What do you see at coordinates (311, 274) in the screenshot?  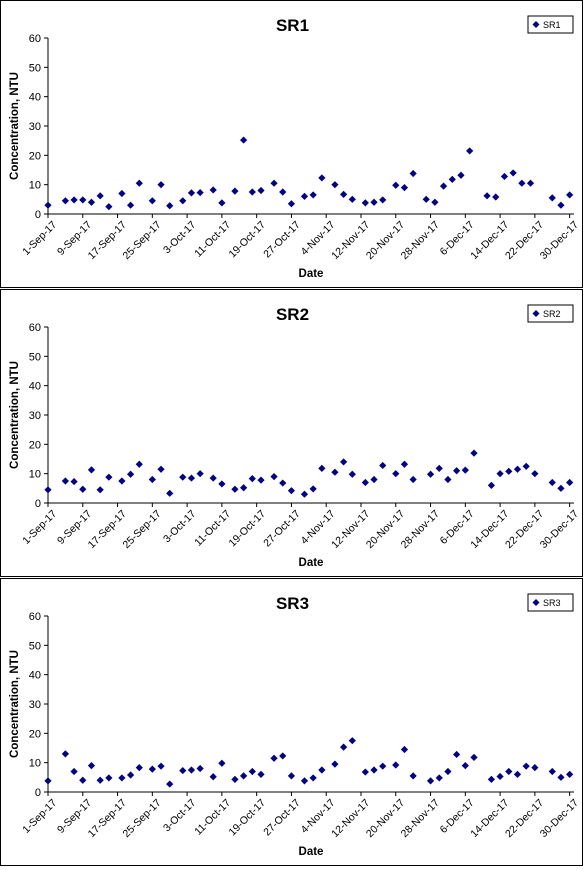 I see `x-axis-label: Date` at bounding box center [311, 274].